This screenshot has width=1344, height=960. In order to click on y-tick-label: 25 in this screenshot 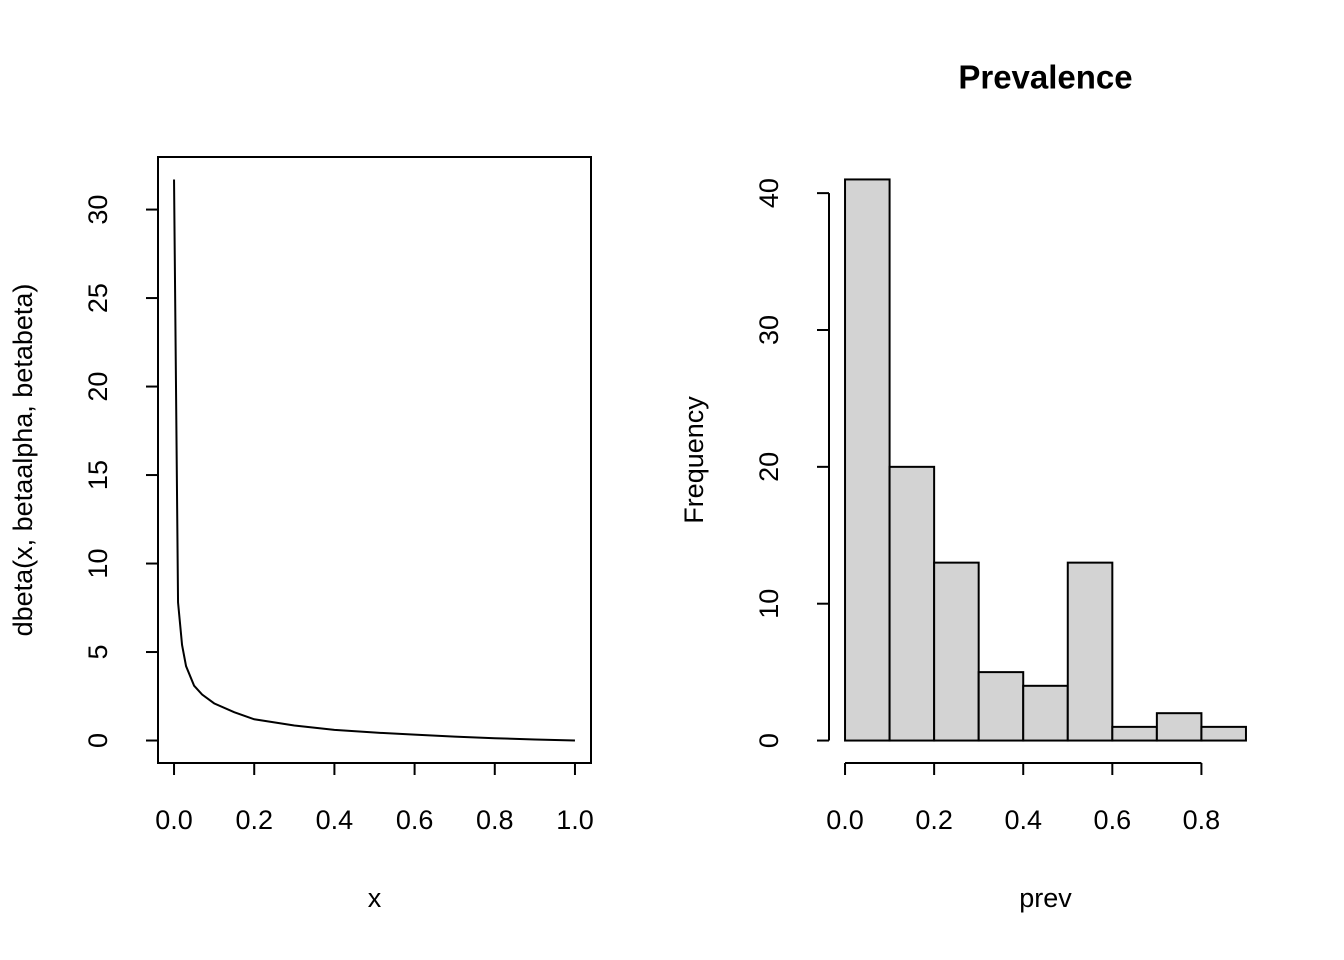, I will do `click(98, 298)`.